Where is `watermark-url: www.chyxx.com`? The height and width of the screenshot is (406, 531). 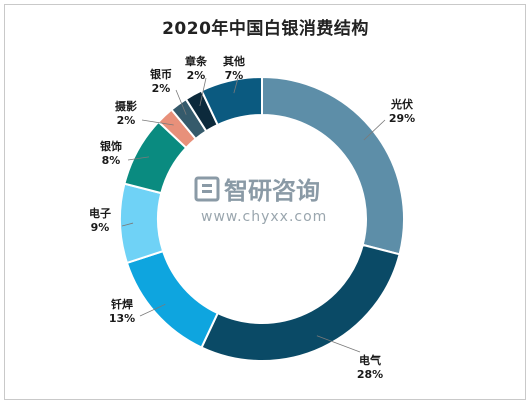
watermark-url: www.chyxx.com is located at coordinates (264, 217).